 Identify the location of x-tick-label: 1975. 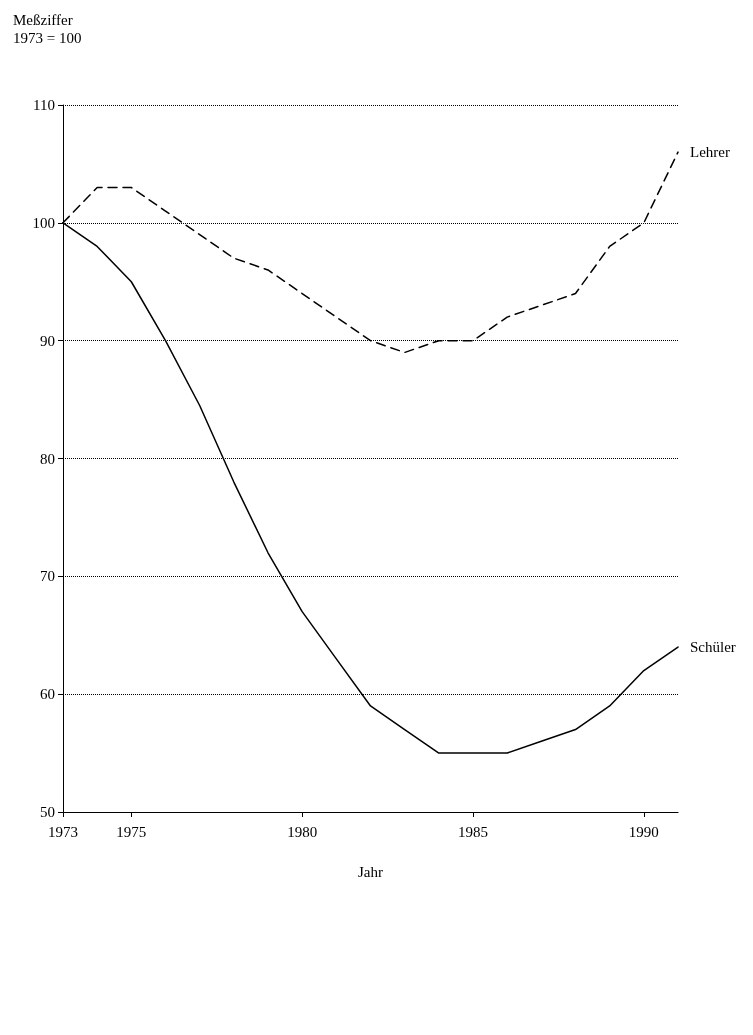
(131, 831).